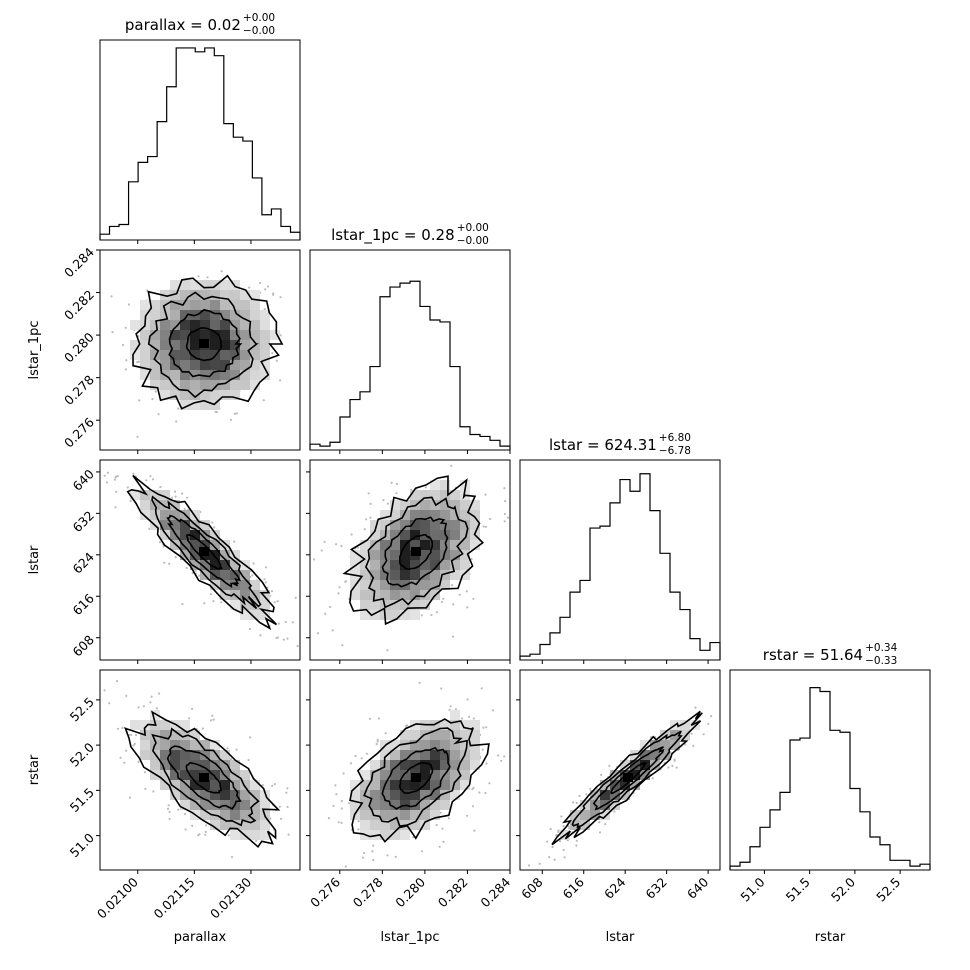  I want to click on title-median: 0.02, so click(223, 25).